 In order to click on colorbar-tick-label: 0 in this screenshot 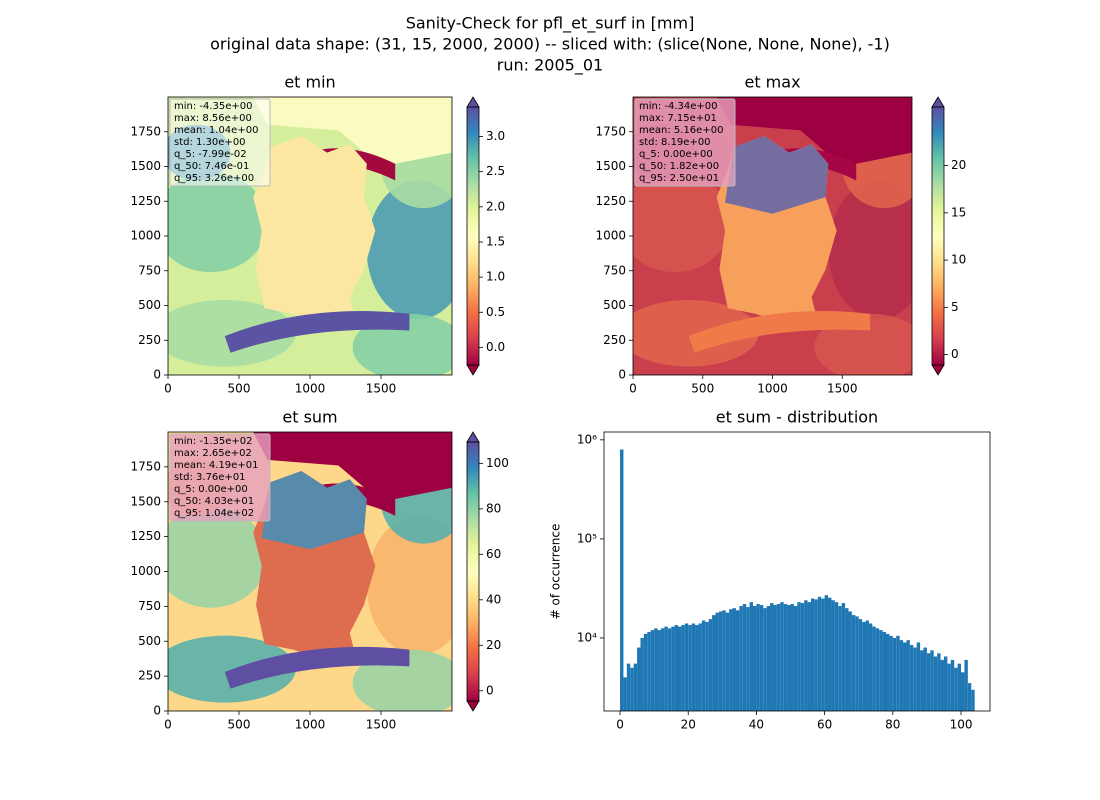, I will do `click(490, 690)`.